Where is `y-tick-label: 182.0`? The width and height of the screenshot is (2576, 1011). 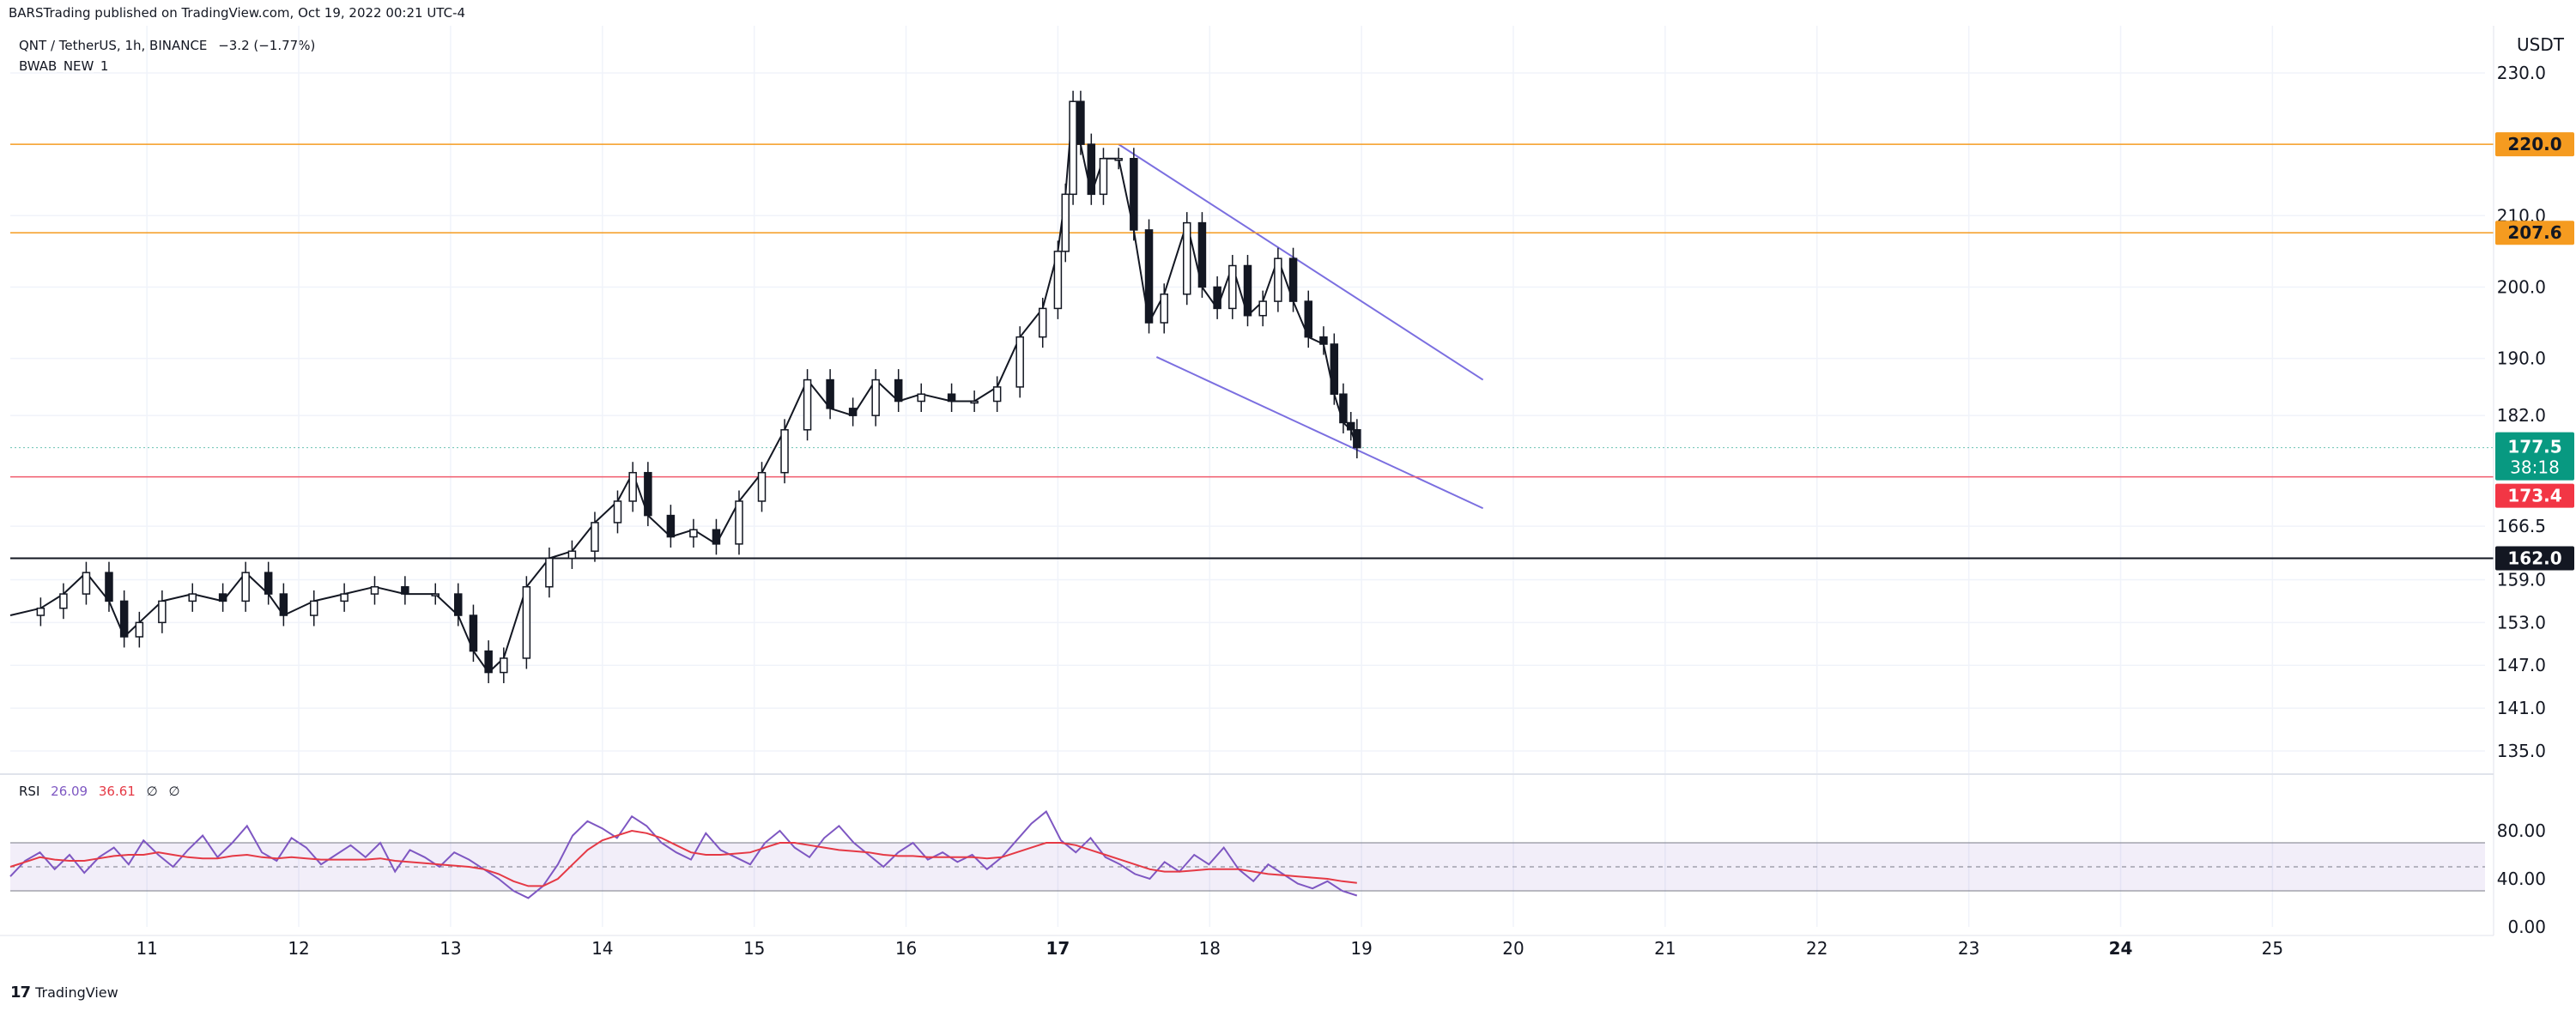 y-tick-label: 182.0 is located at coordinates (2521, 415).